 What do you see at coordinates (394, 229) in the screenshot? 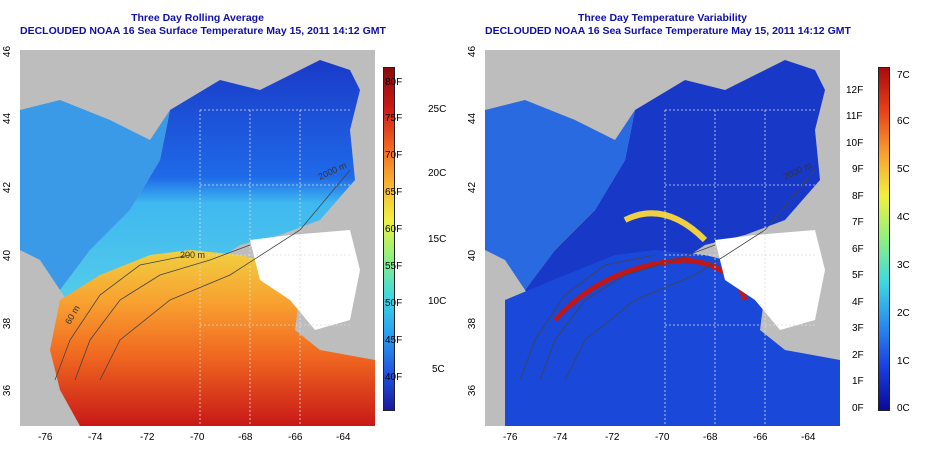
I see `colorbar-label: 60F` at bounding box center [394, 229].